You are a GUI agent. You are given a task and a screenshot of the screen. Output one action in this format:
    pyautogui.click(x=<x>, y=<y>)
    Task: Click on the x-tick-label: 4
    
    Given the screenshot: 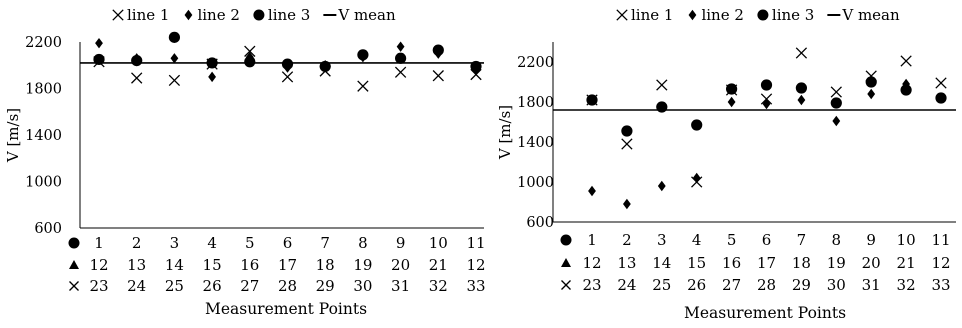 What is the action you would take?
    pyautogui.click(x=212, y=243)
    